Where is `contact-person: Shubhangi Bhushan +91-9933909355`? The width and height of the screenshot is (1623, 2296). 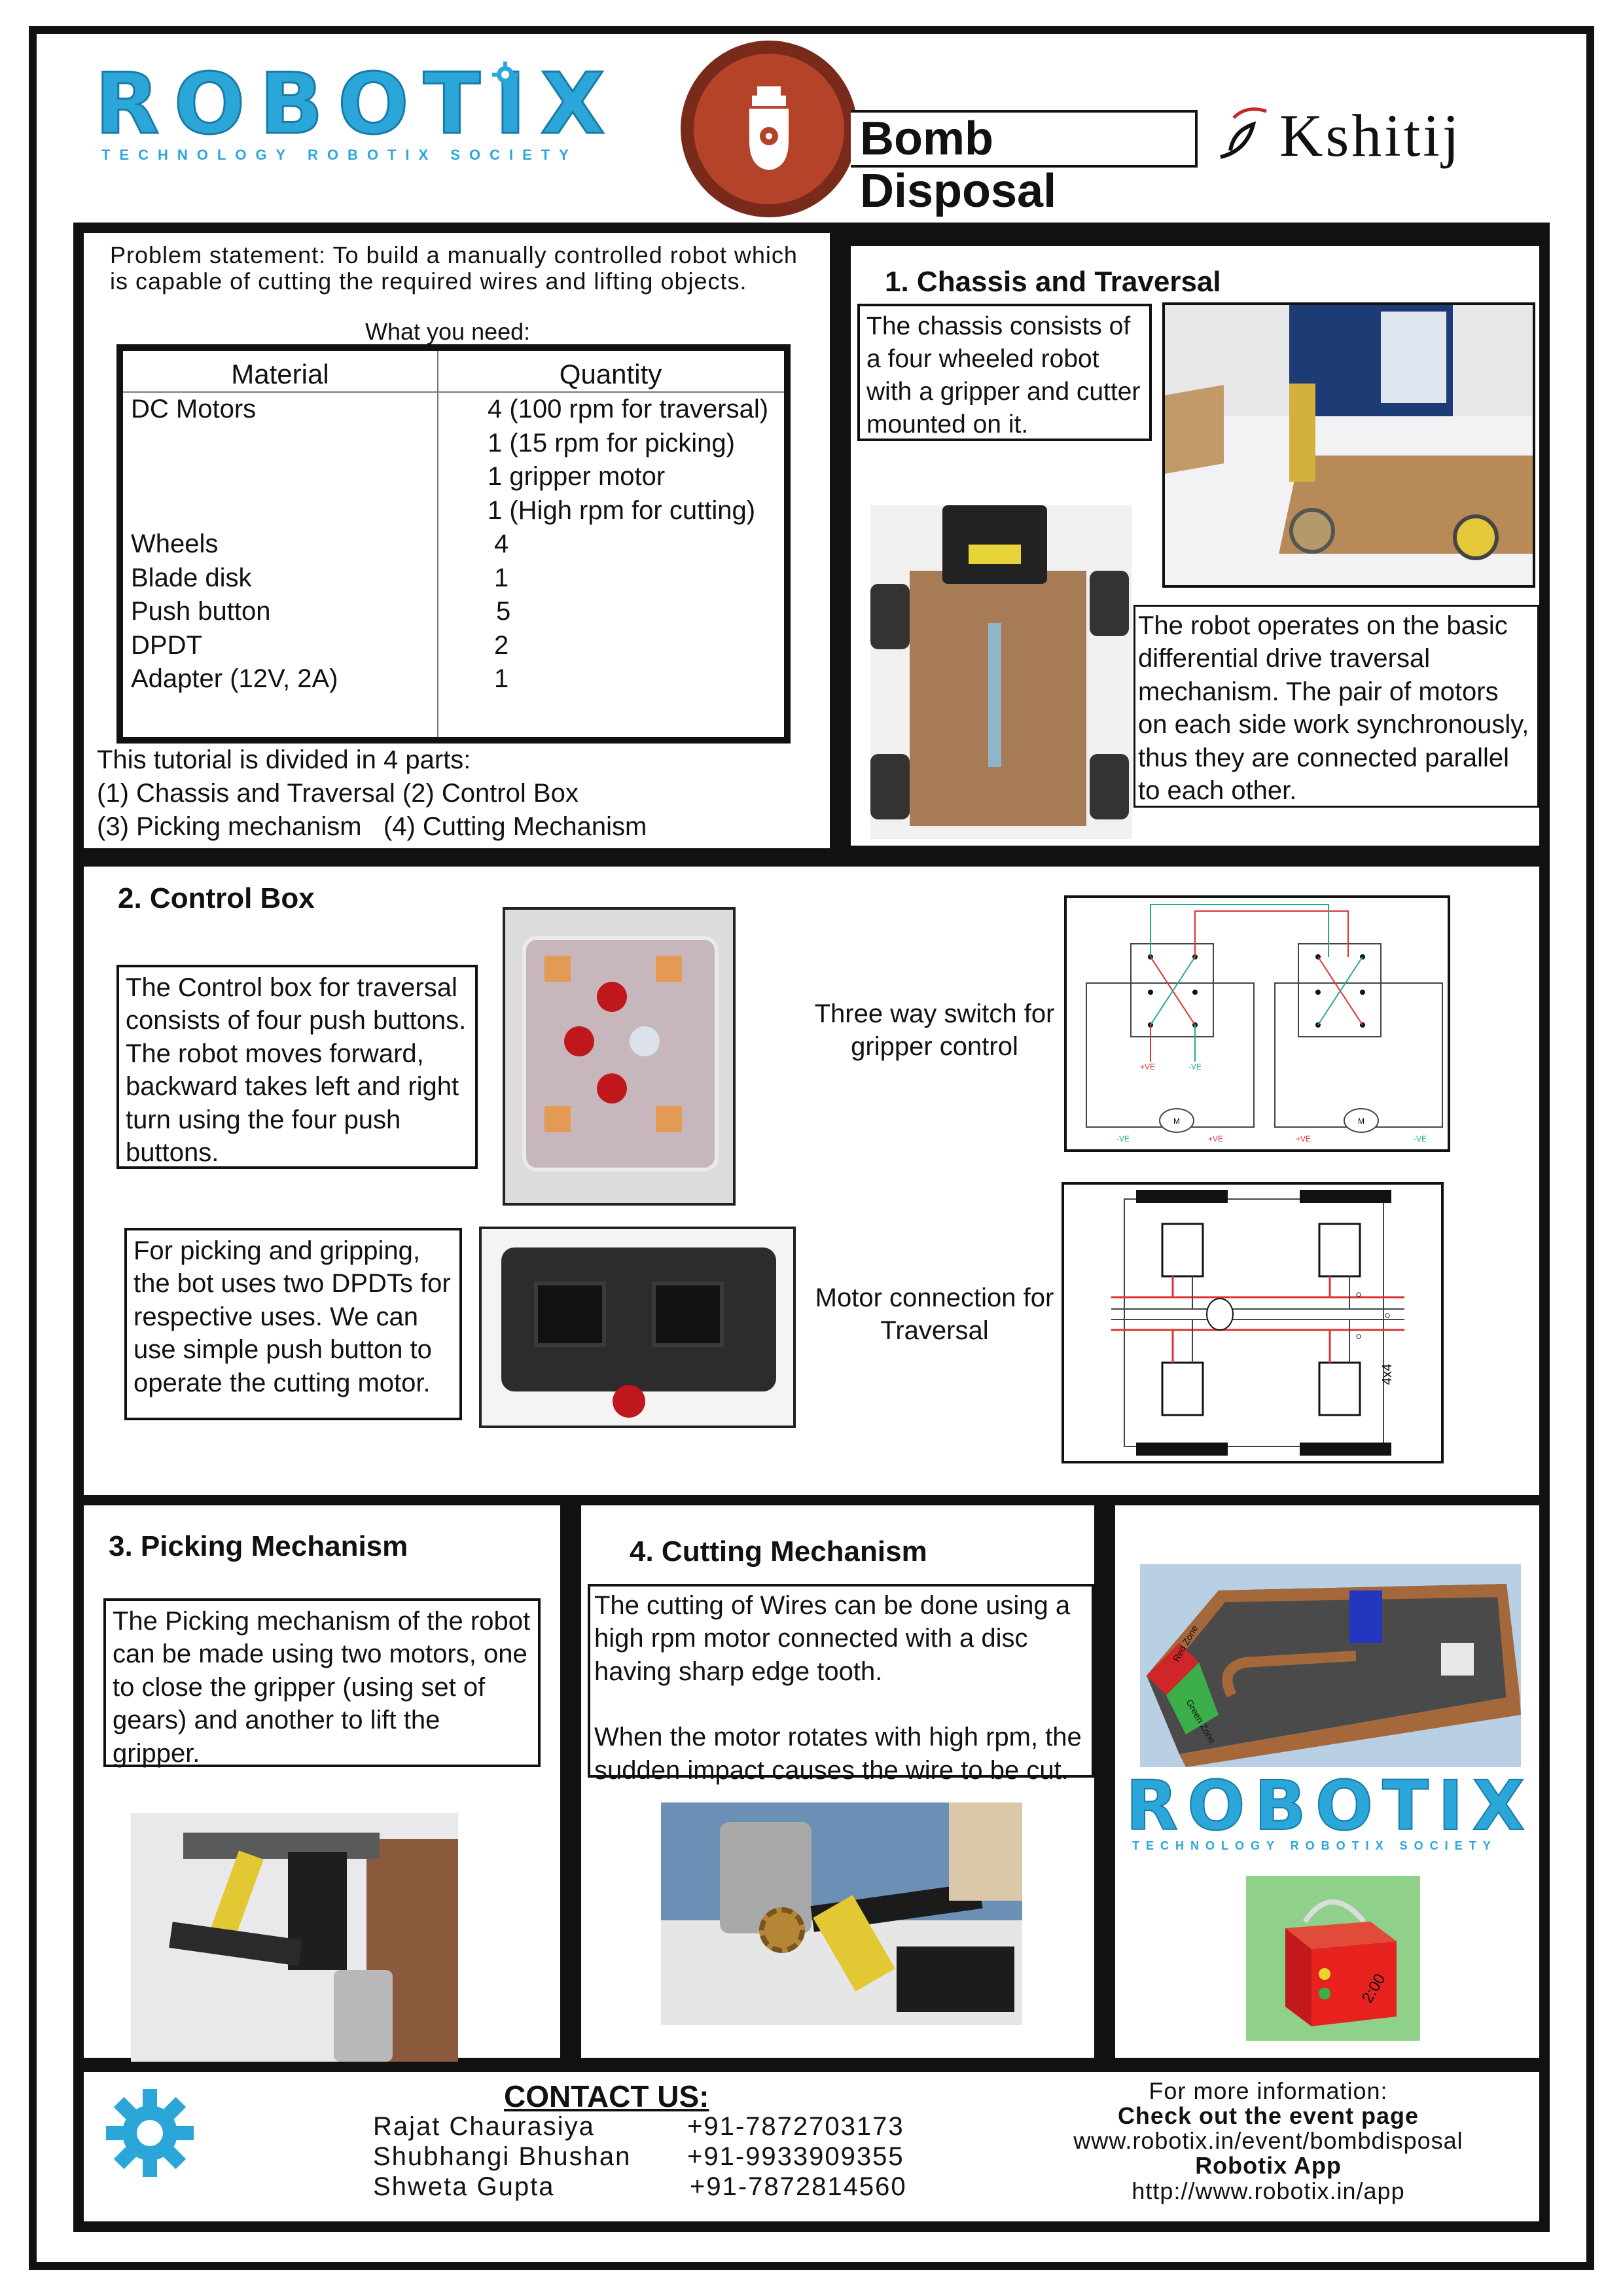 contact-person: Shubhangi Bhushan +91-9933909355 is located at coordinates (640, 2157).